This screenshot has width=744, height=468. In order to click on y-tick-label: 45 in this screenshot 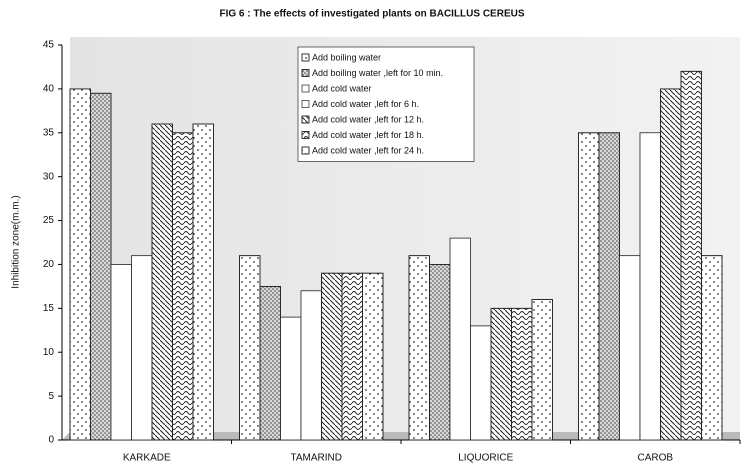, I will do `click(49, 45)`.